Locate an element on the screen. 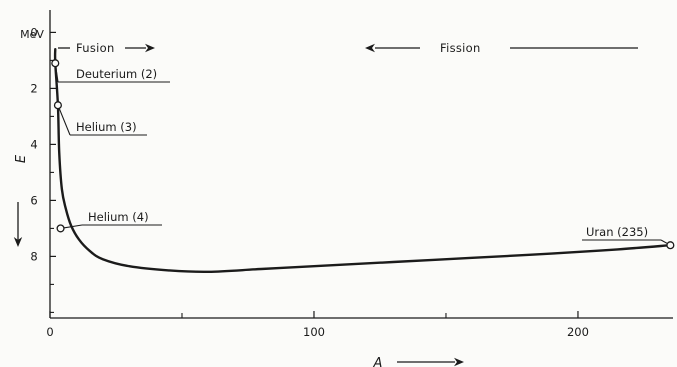 Image resolution: width=677 pixels, height=367 pixels. annotation-label: Helium (4) is located at coordinates (118, 217).